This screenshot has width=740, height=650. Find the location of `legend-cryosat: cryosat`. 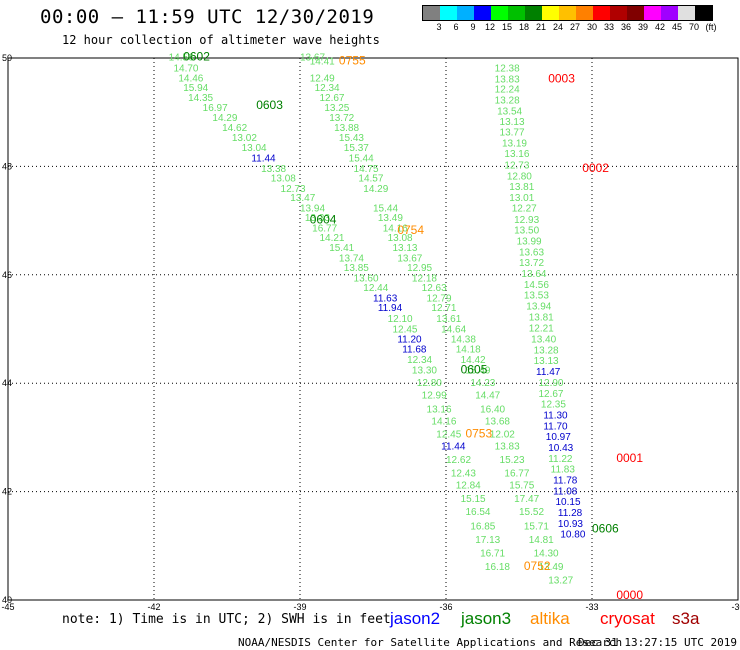

legend-cryosat: cryosat is located at coordinates (627, 618).